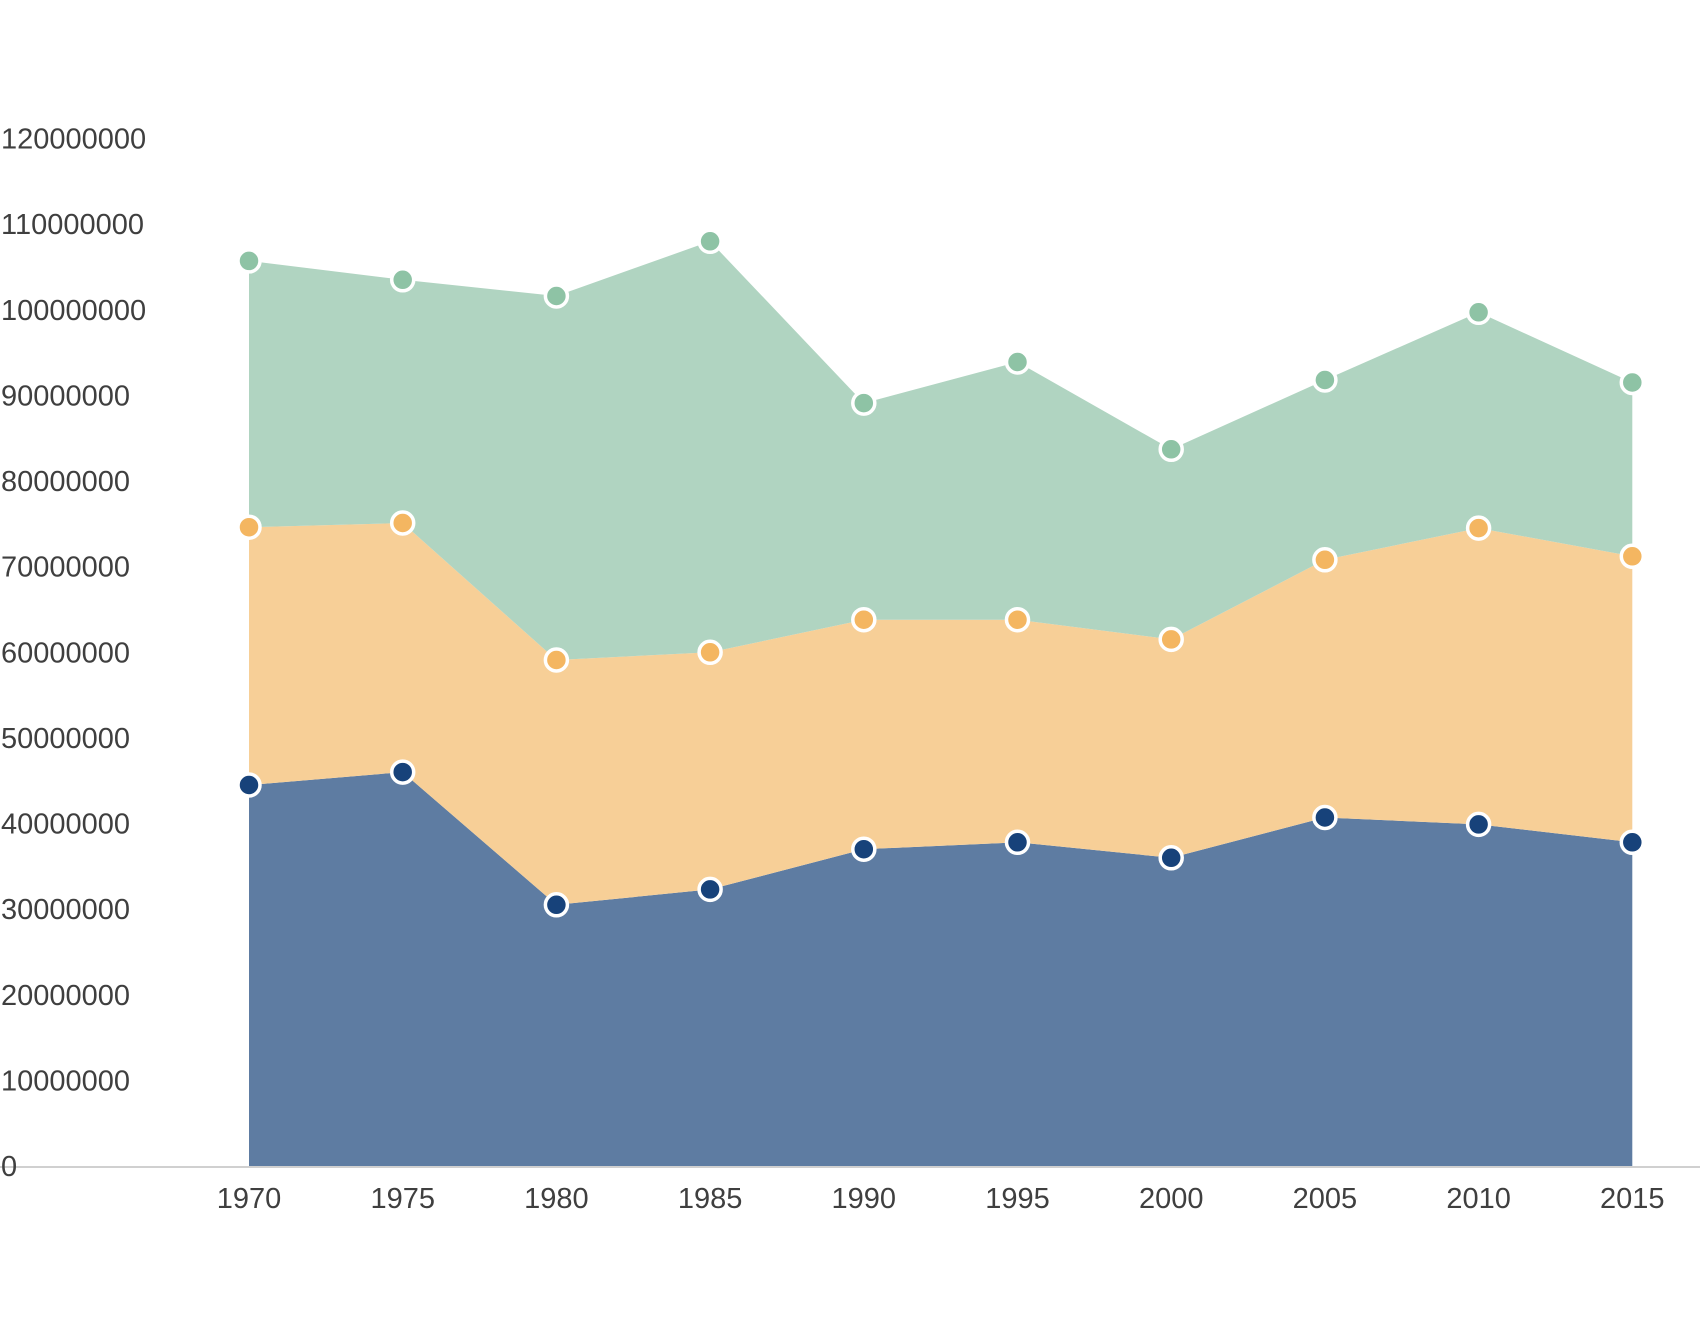  What do you see at coordinates (1632, 1199) in the screenshot?
I see `x-tick-label: 2015` at bounding box center [1632, 1199].